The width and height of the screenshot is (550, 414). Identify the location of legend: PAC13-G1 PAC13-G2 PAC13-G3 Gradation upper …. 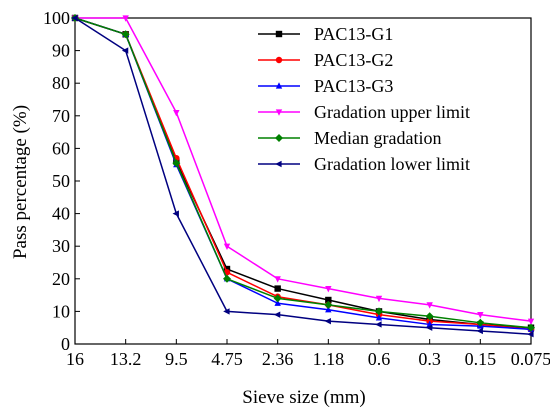
(364, 99).